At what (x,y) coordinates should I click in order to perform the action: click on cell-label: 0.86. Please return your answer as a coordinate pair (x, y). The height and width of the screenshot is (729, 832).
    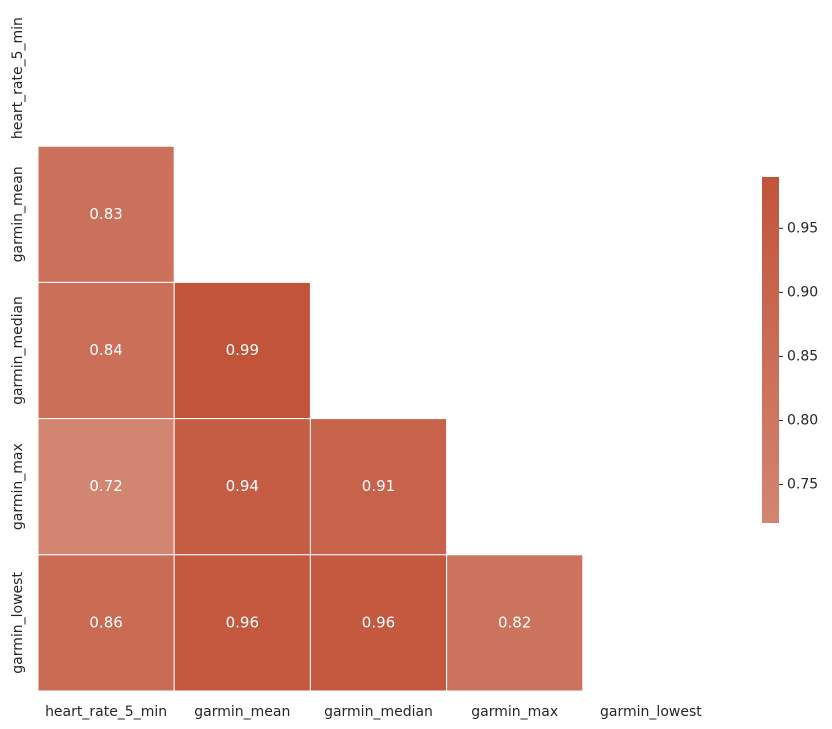
    Looking at the image, I should click on (105, 622).